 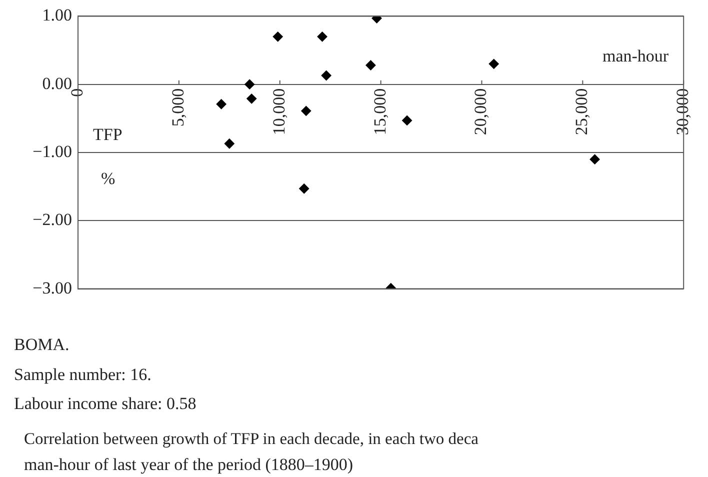 I want to click on x-tick-label: 15,000, so click(x=380, y=112).